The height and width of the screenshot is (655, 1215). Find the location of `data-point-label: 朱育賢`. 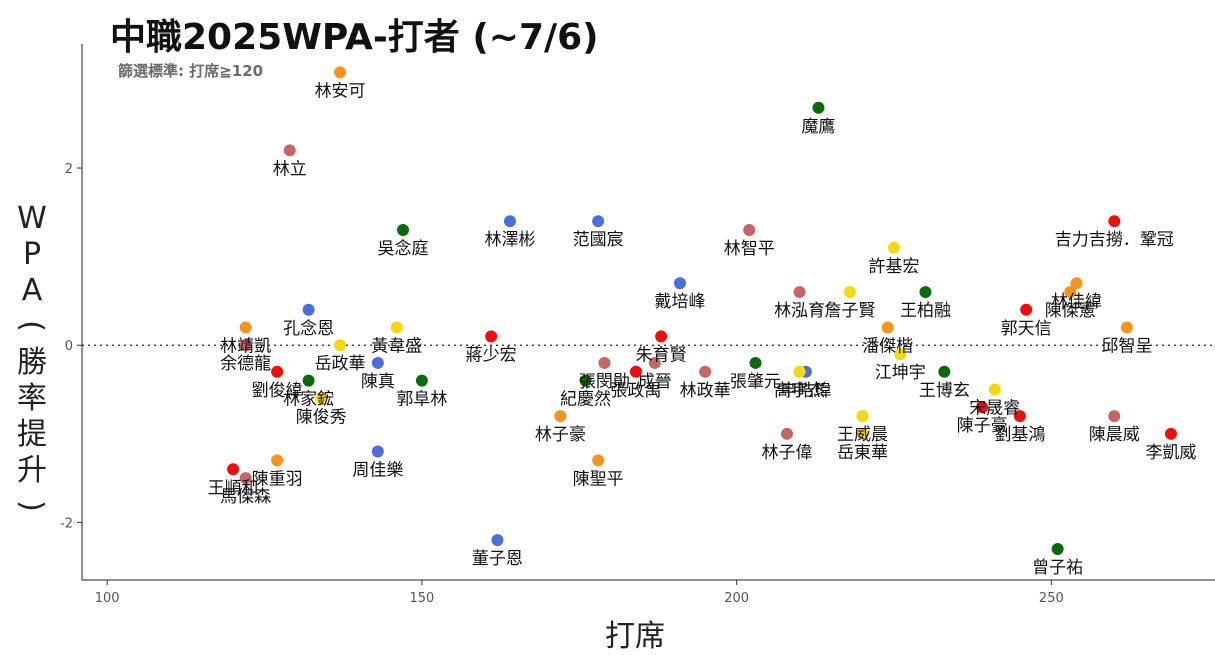

data-point-label: 朱育賢 is located at coordinates (661, 355).